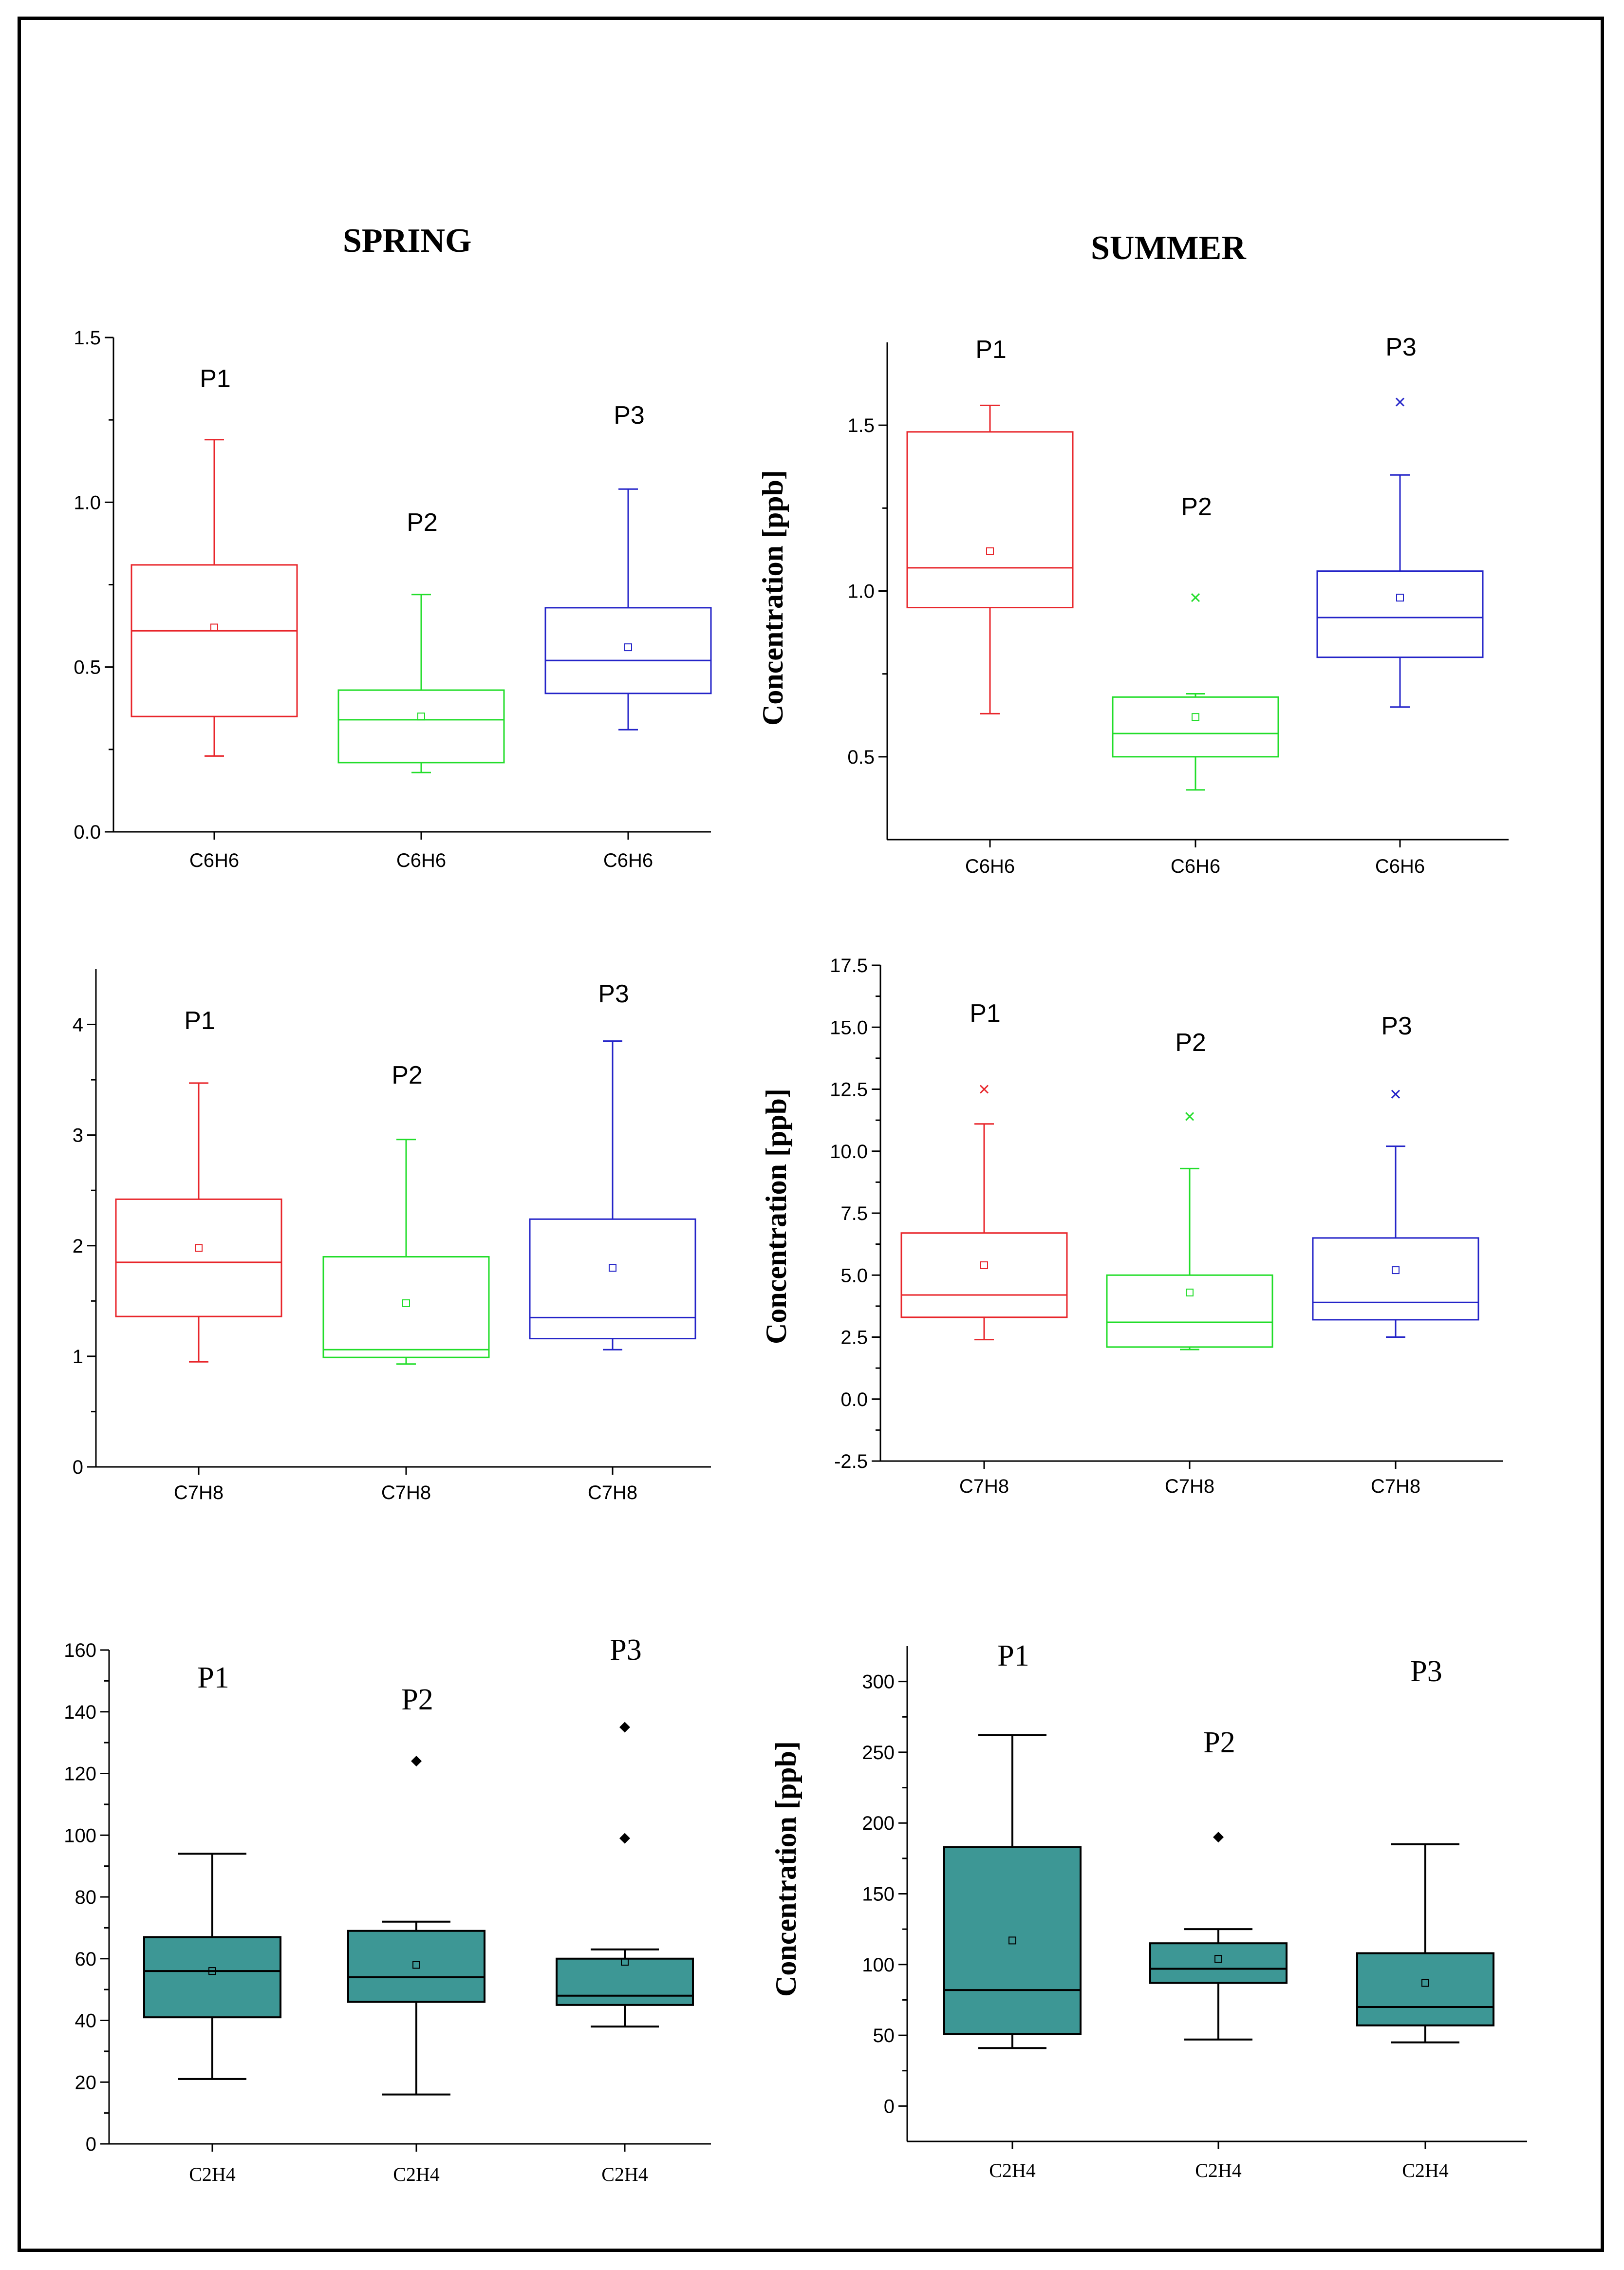  What do you see at coordinates (416, 2174) in the screenshot?
I see `spring-c2h4-category-label: C2H4` at bounding box center [416, 2174].